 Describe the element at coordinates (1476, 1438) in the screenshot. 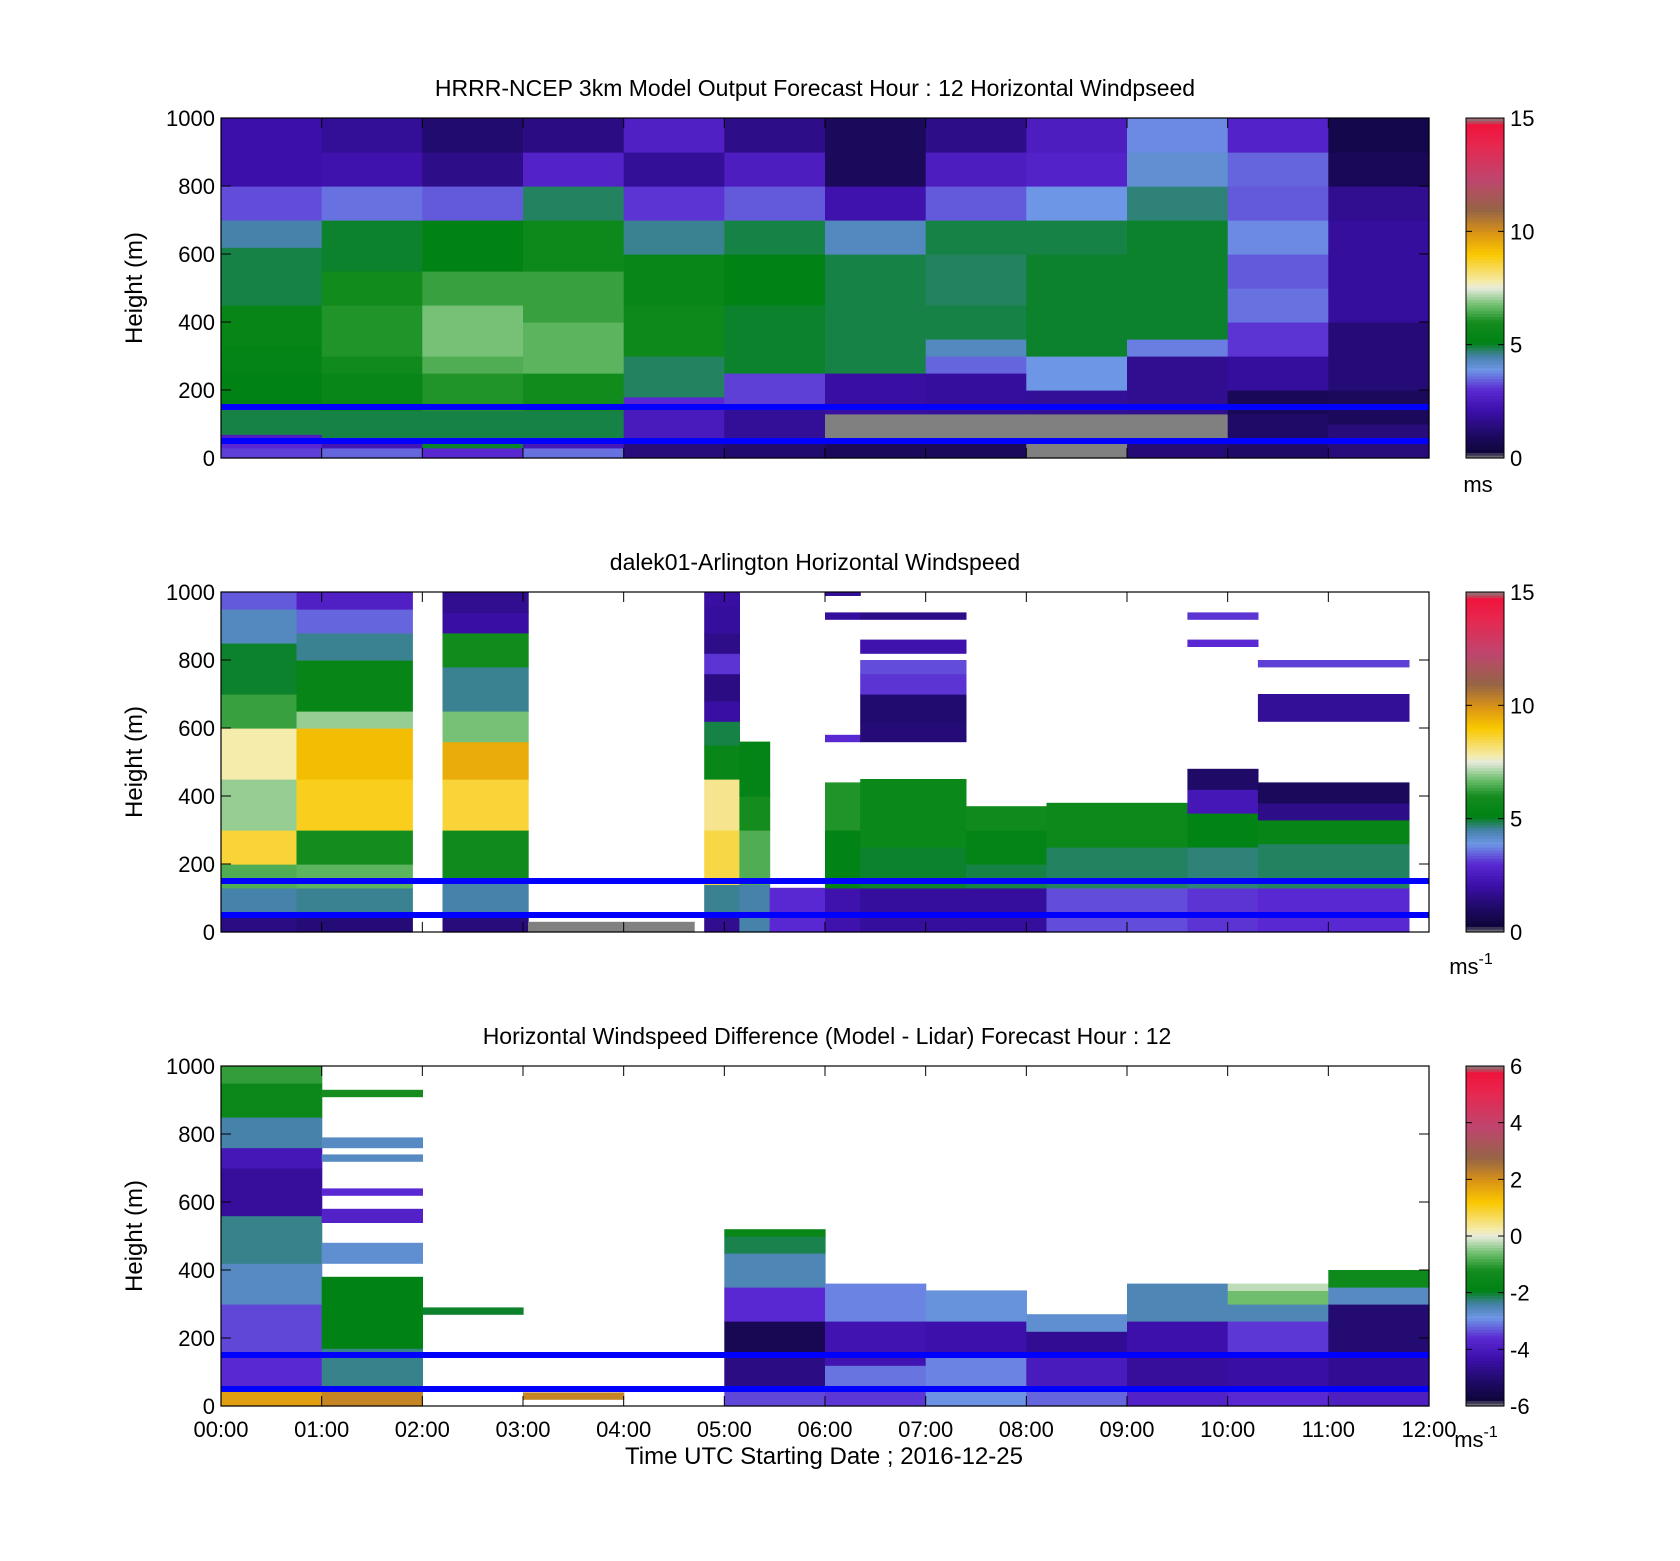

I see `panel-difference-colorbar-unit: ms-1` at that location.